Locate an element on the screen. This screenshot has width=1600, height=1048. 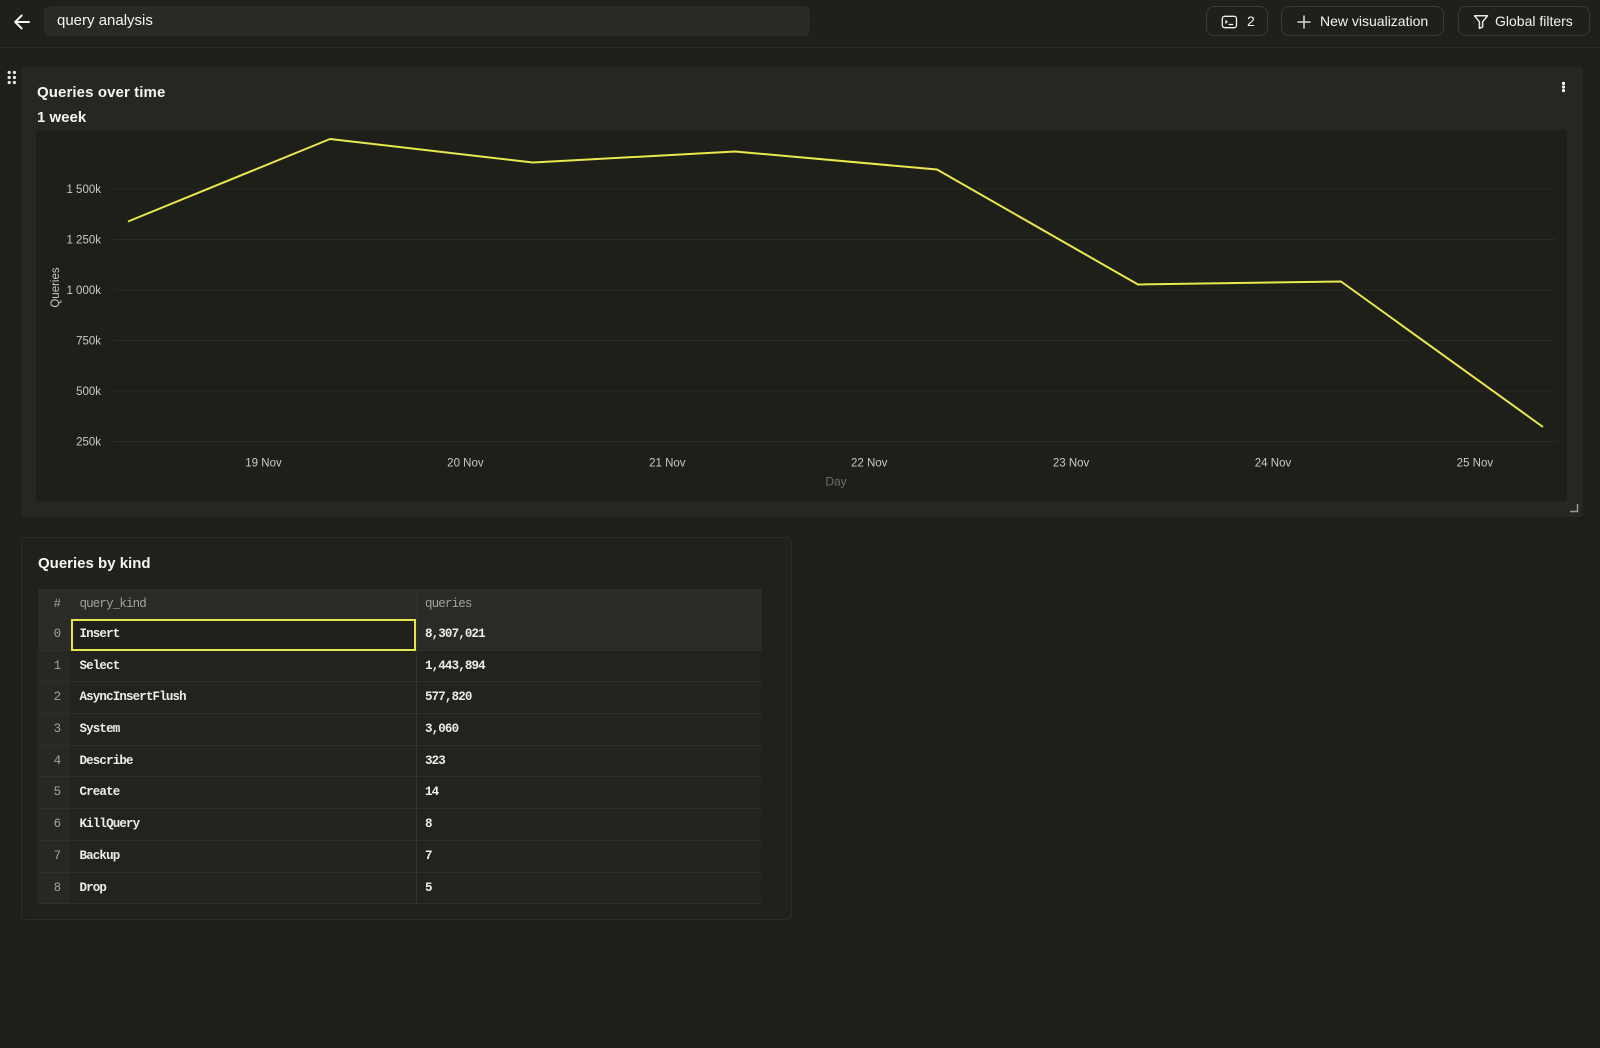
svg-text: 25 Nov is located at coordinates (1475, 464).